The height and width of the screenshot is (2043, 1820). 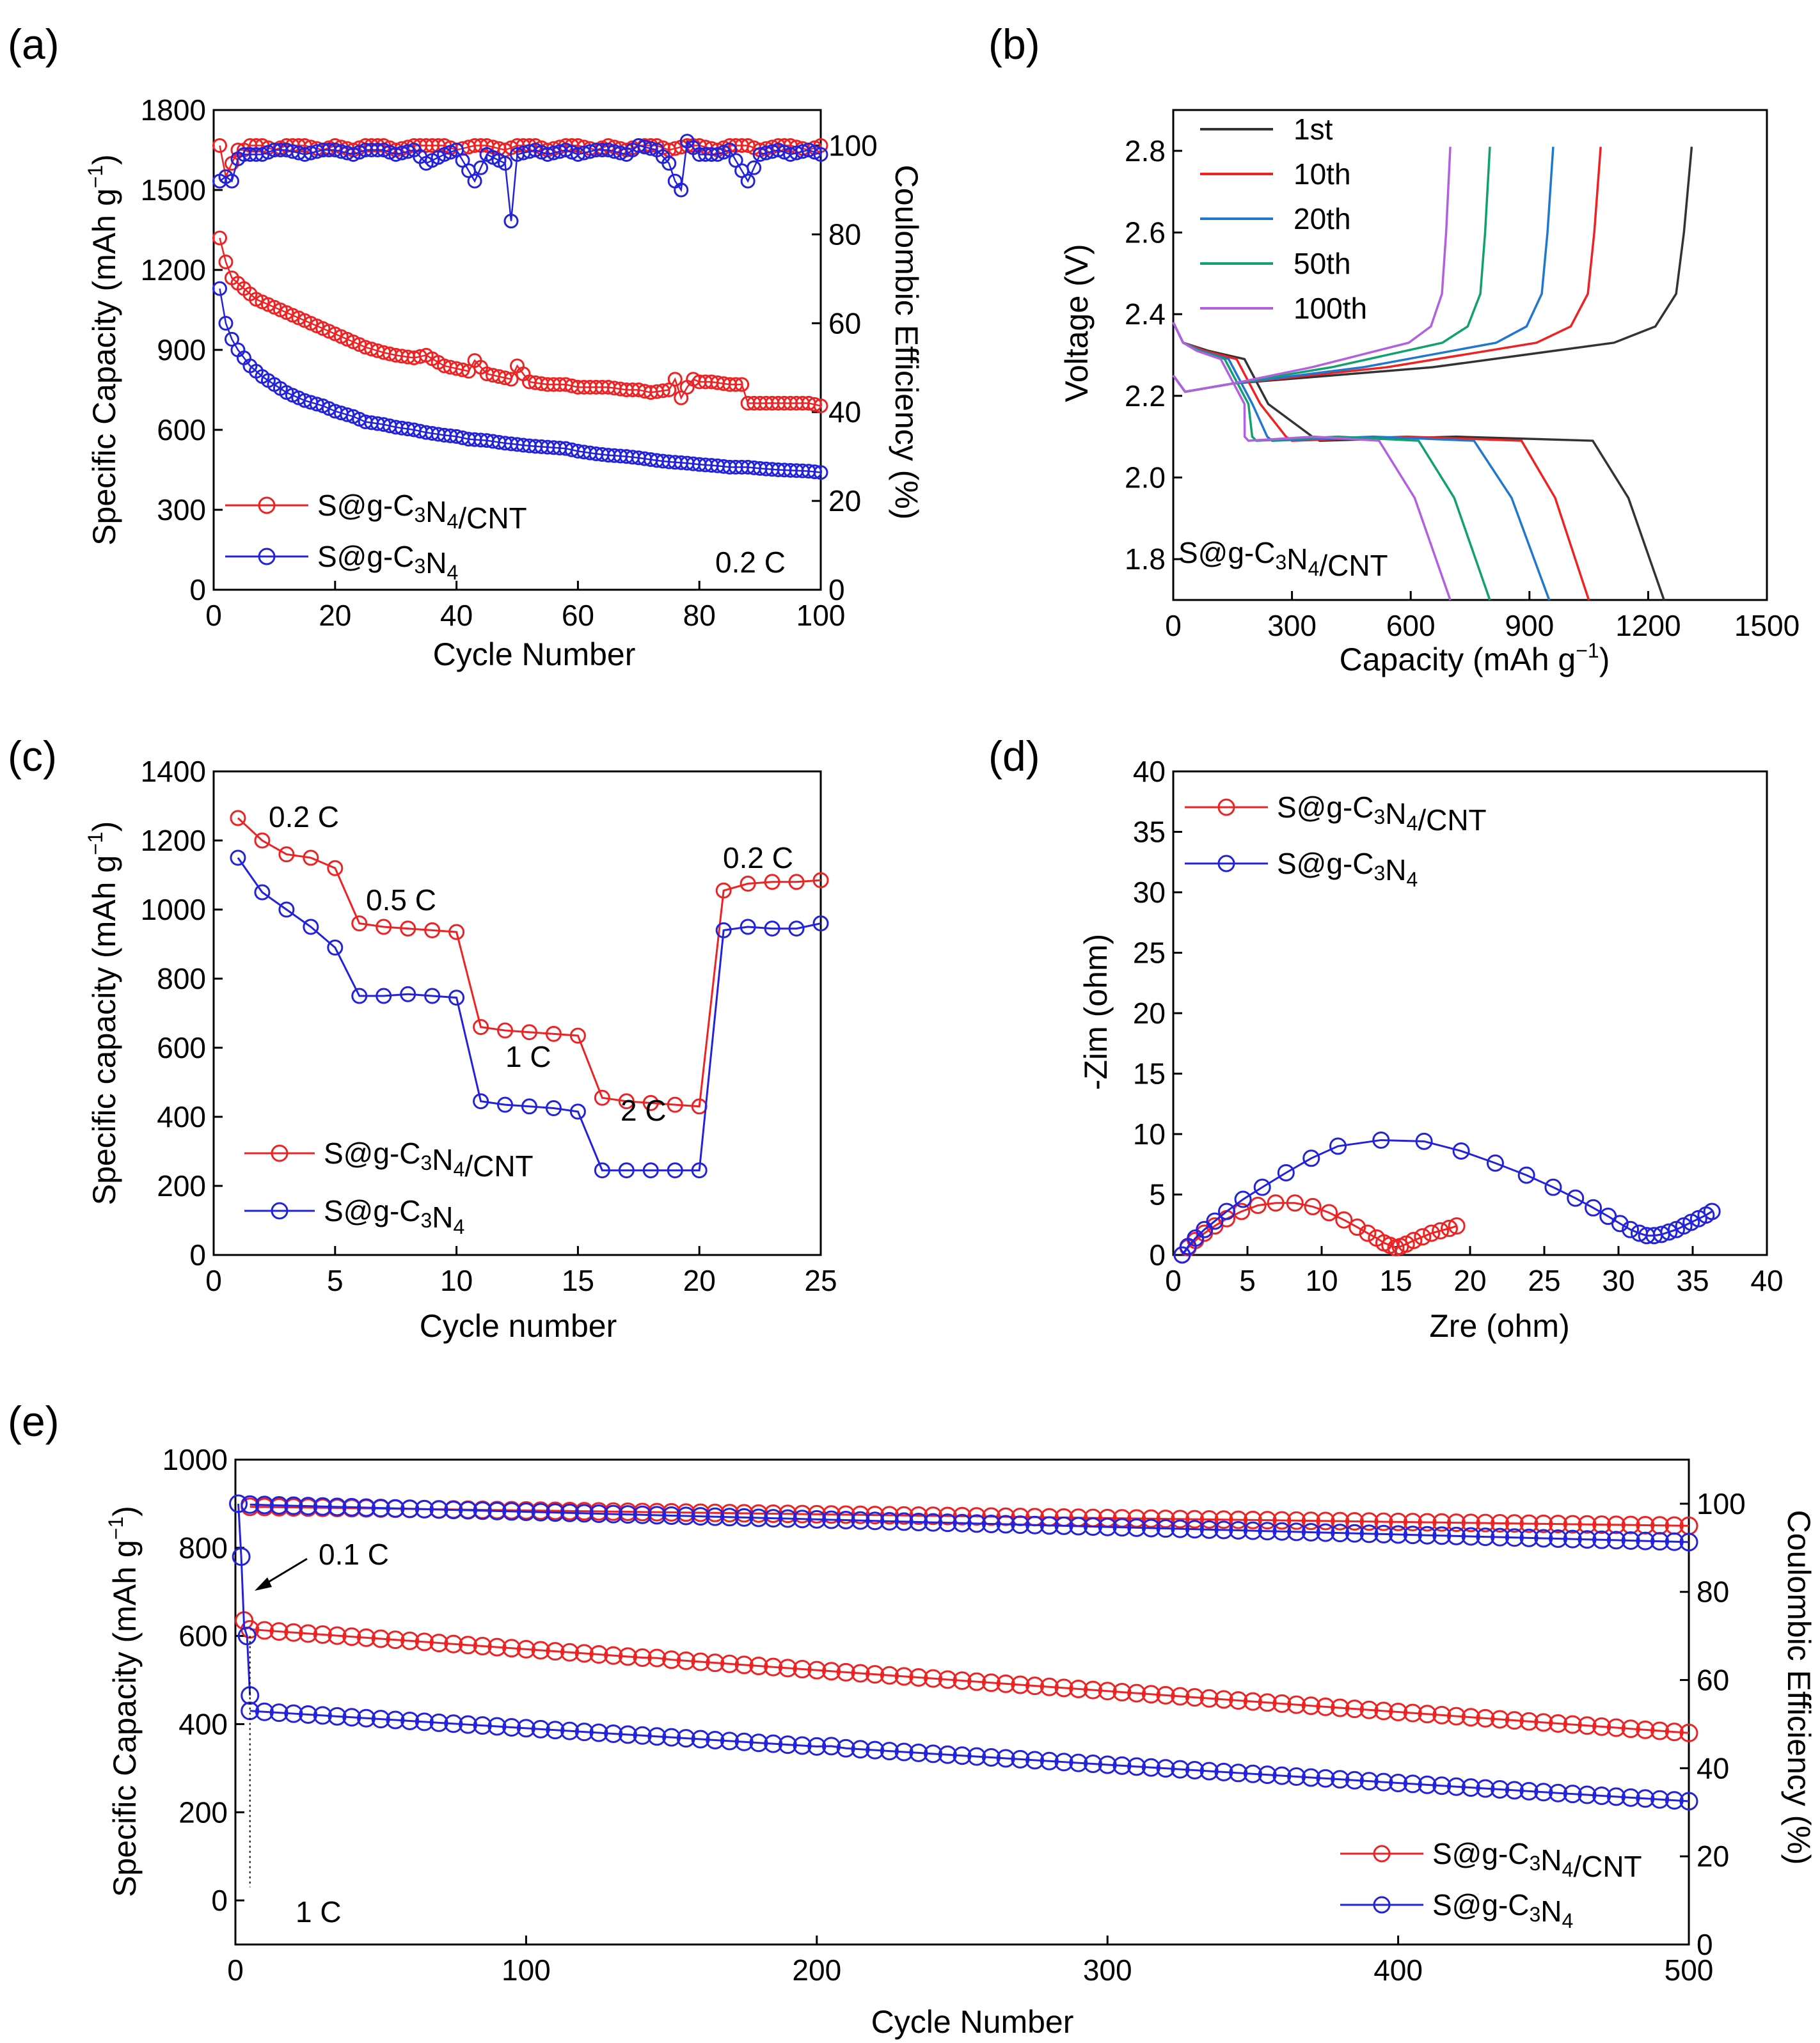 What do you see at coordinates (1530, 625) in the screenshot?
I see `x-tick-label-b: 900` at bounding box center [1530, 625].